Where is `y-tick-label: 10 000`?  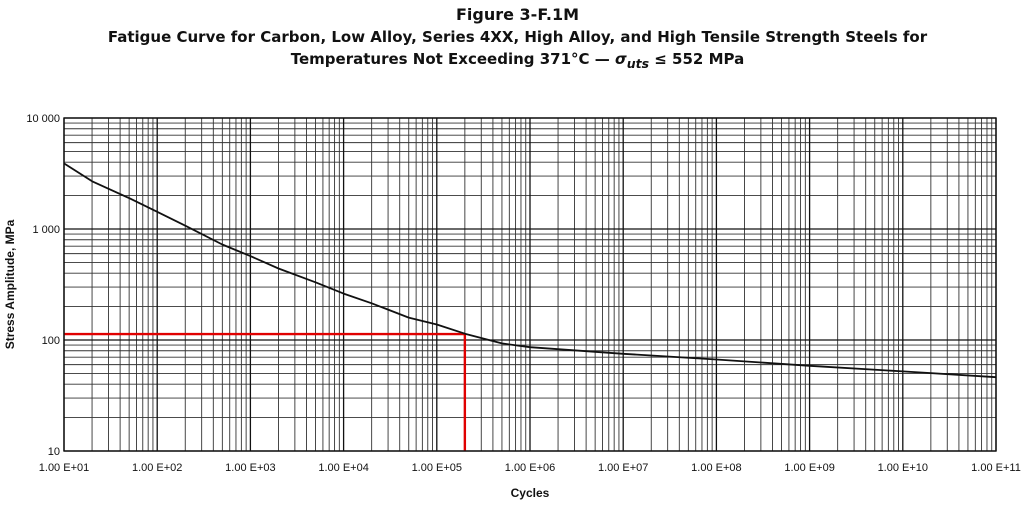 y-tick-label: 10 000 is located at coordinates (43, 119).